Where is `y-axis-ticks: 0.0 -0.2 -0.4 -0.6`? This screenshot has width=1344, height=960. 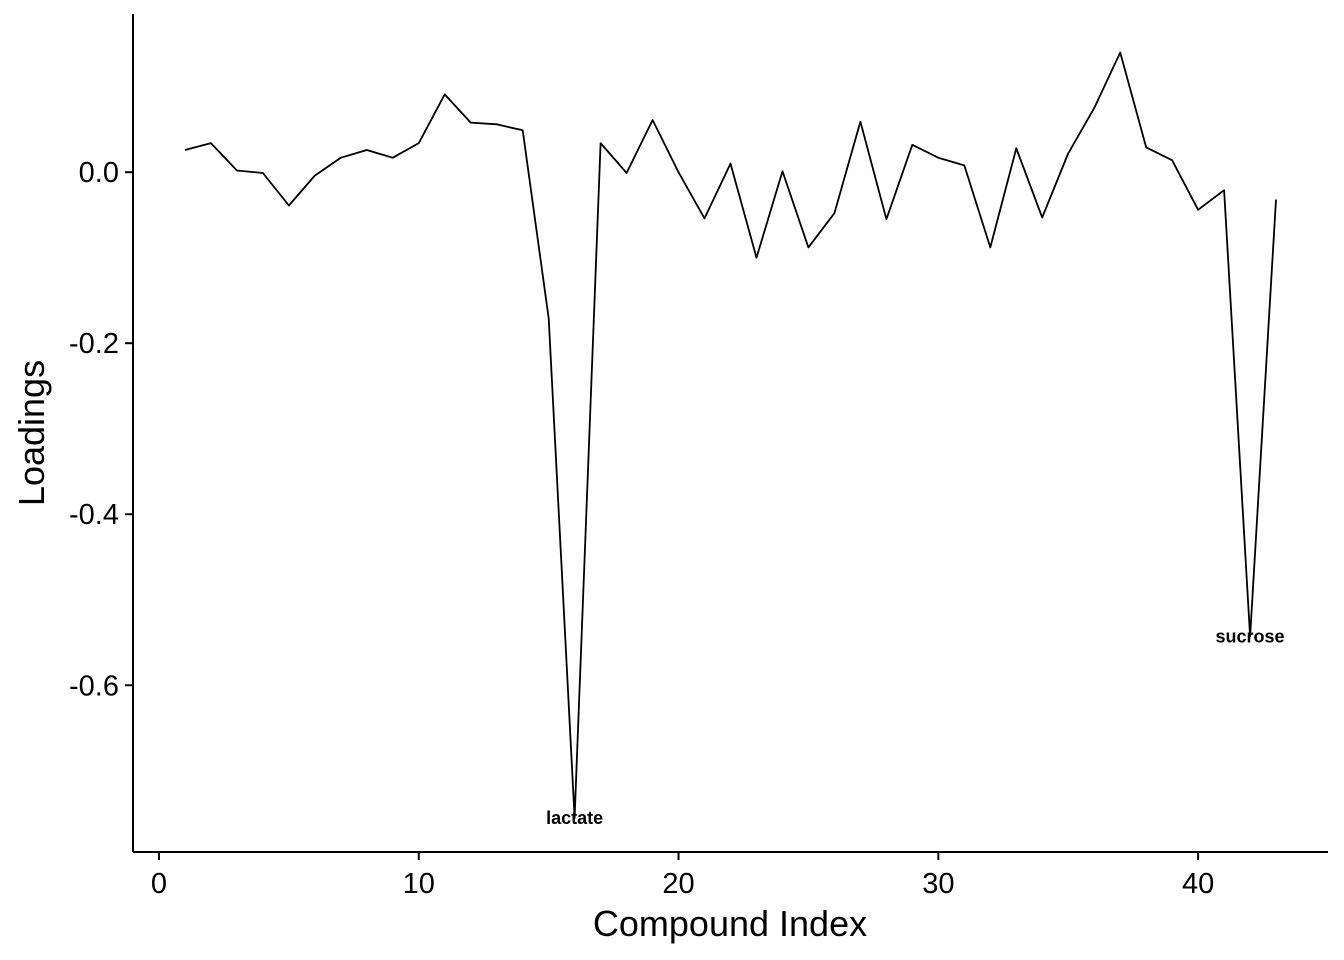
y-axis-ticks: 0.0 -0.2 -0.4 -0.6 is located at coordinates (101, 429).